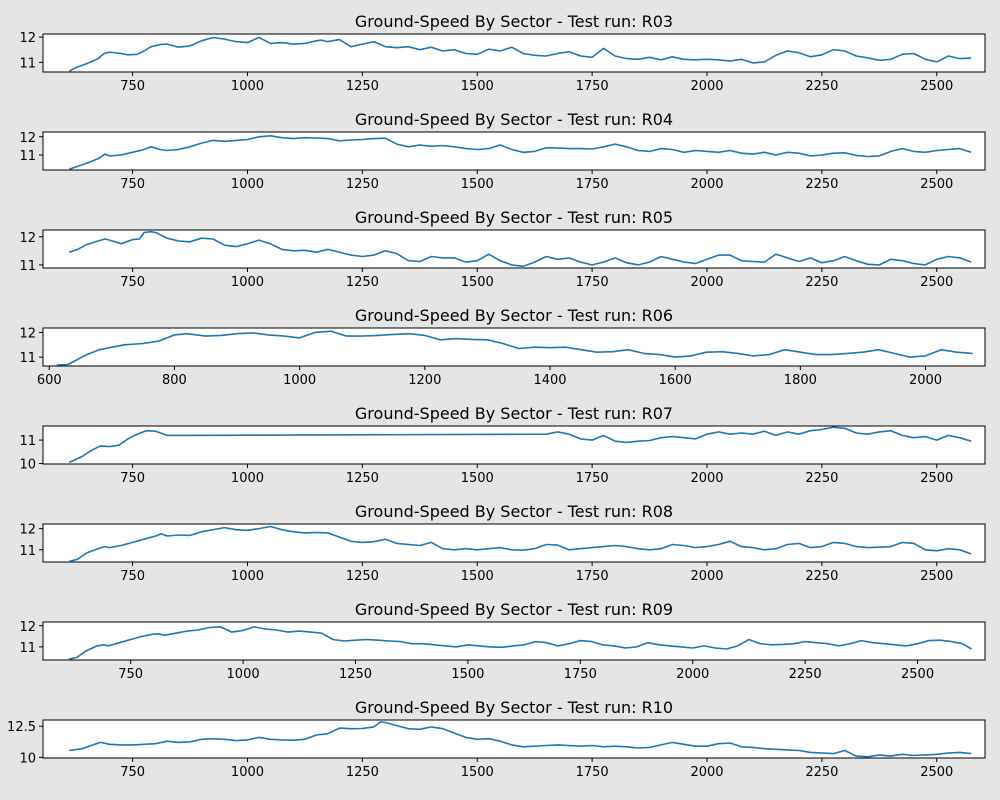 This screenshot has height=800, width=1000. Describe the element at coordinates (514, 119) in the screenshot. I see `subplot-title: Ground-Speed By Sector - Test run: R04` at that location.